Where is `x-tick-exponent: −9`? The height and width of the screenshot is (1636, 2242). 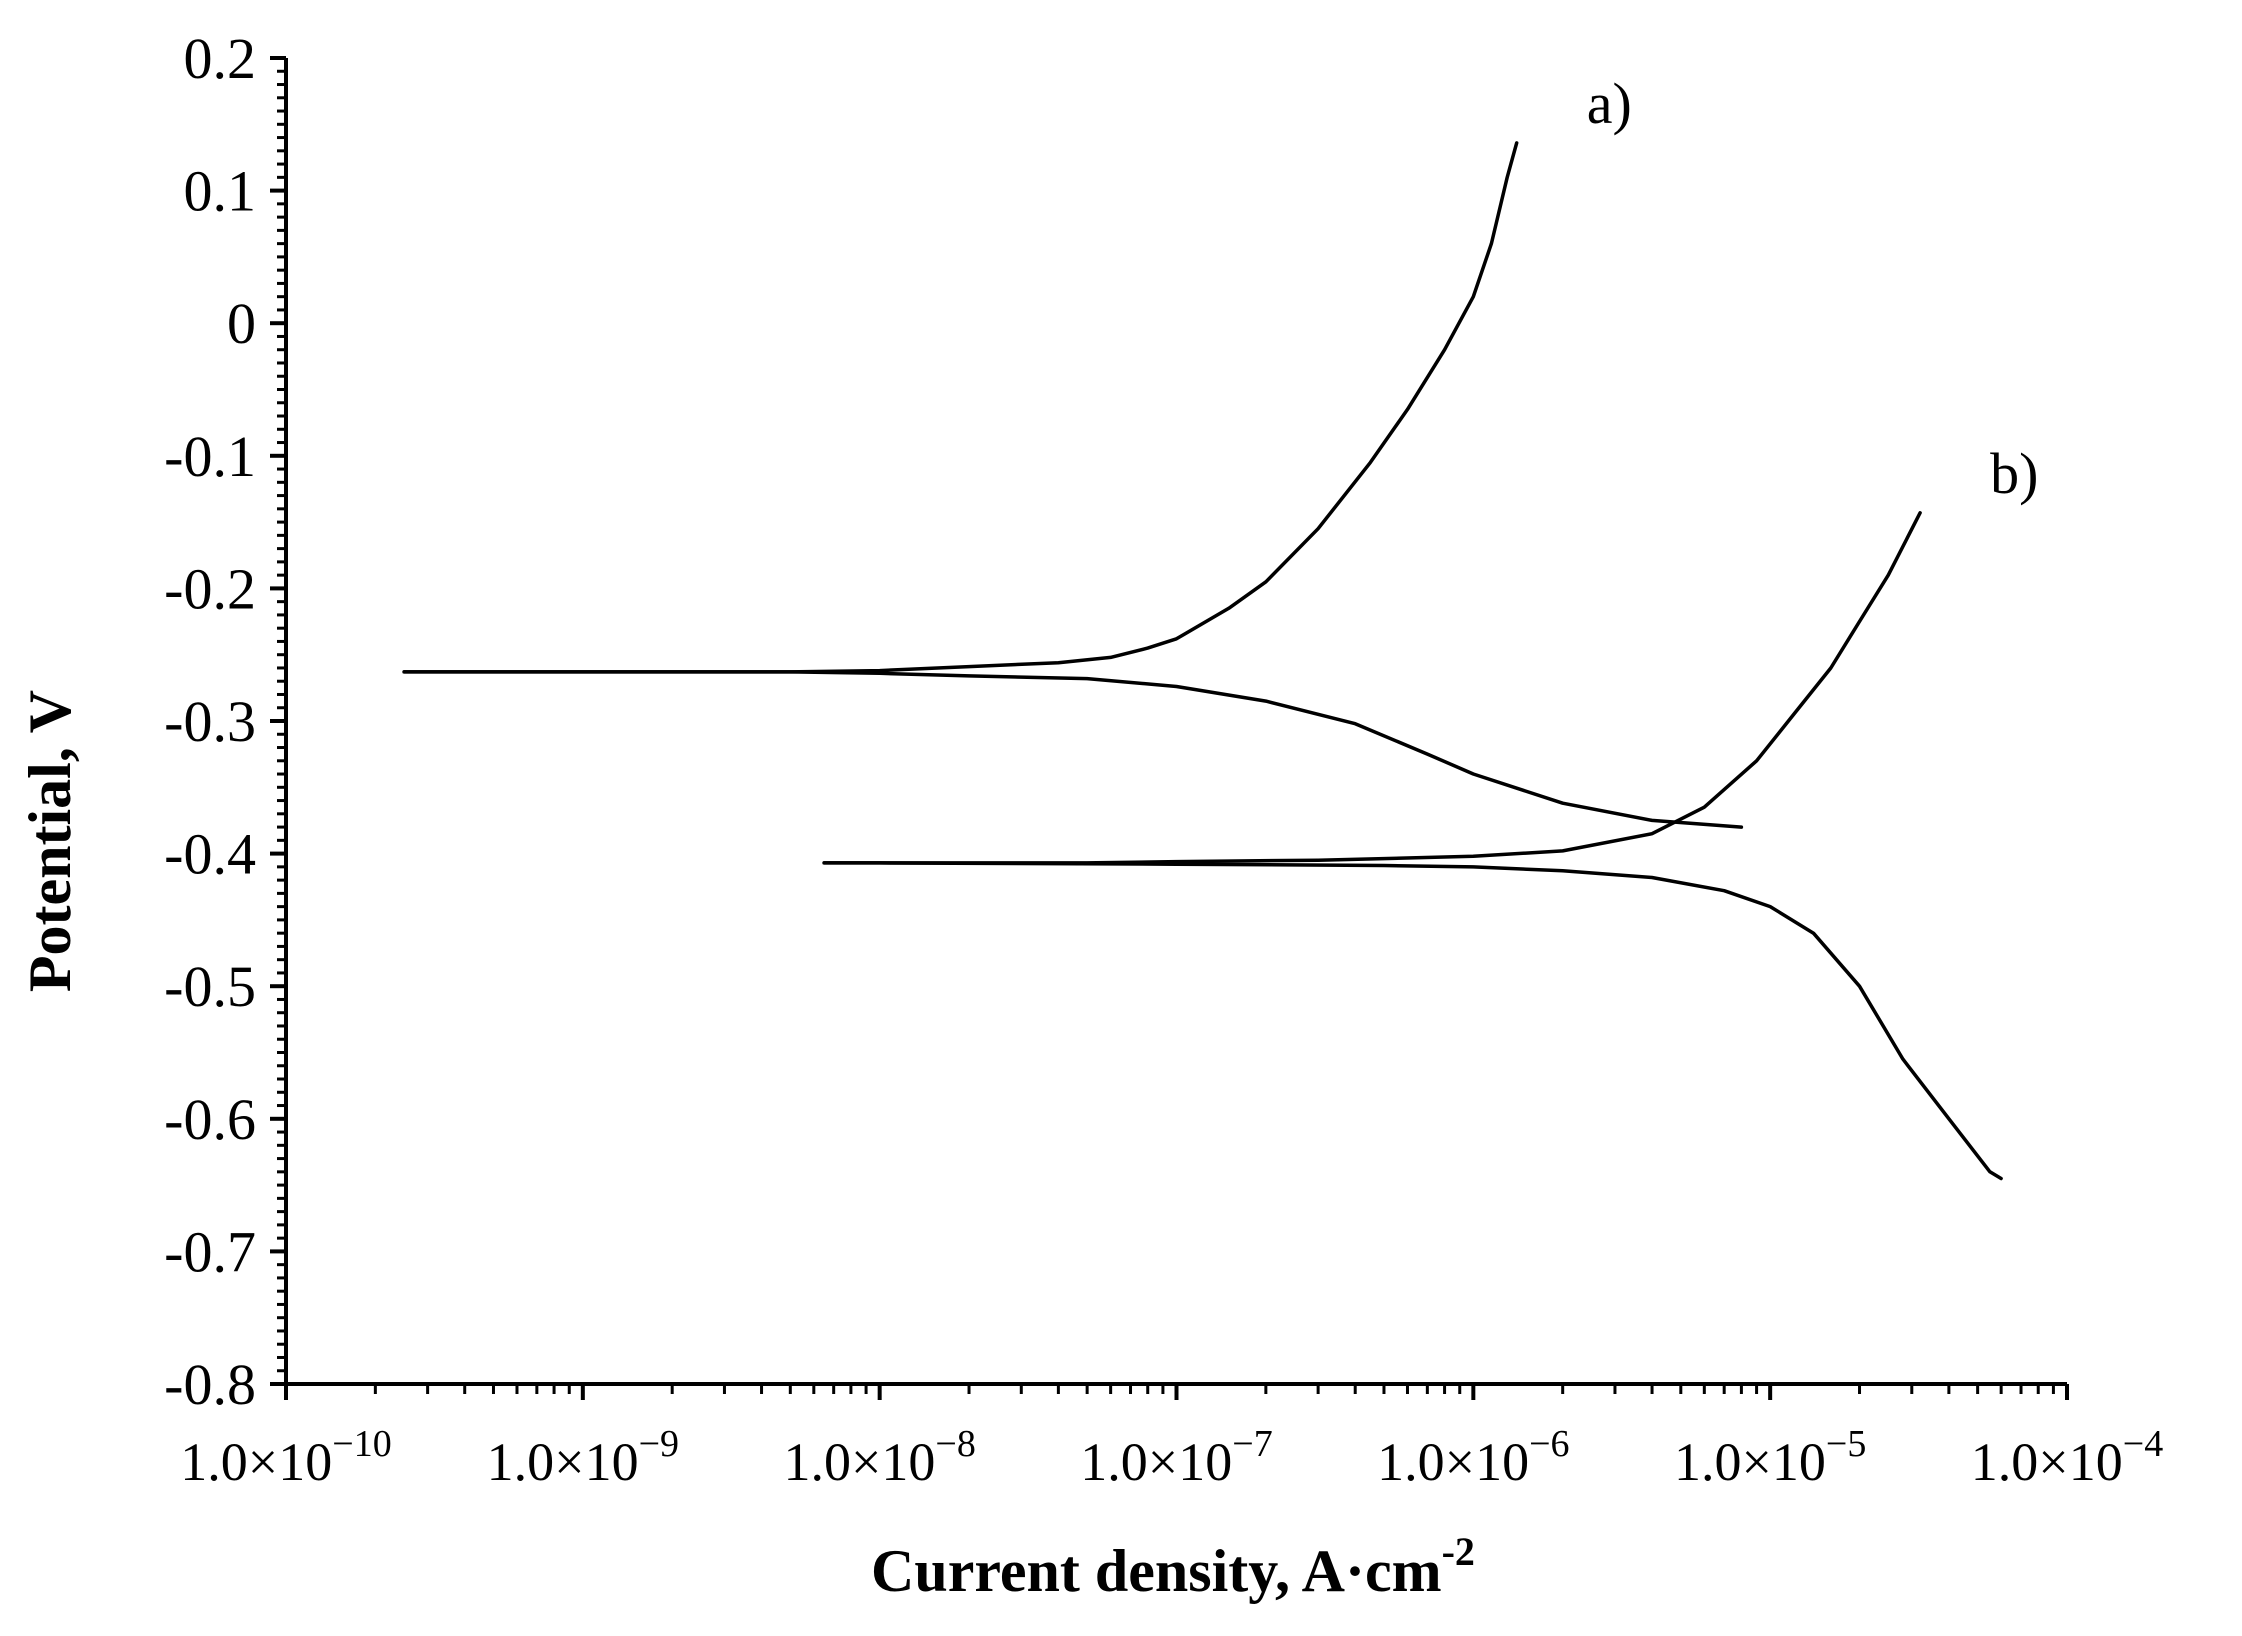 x-tick-exponent: −9 is located at coordinates (659, 1444).